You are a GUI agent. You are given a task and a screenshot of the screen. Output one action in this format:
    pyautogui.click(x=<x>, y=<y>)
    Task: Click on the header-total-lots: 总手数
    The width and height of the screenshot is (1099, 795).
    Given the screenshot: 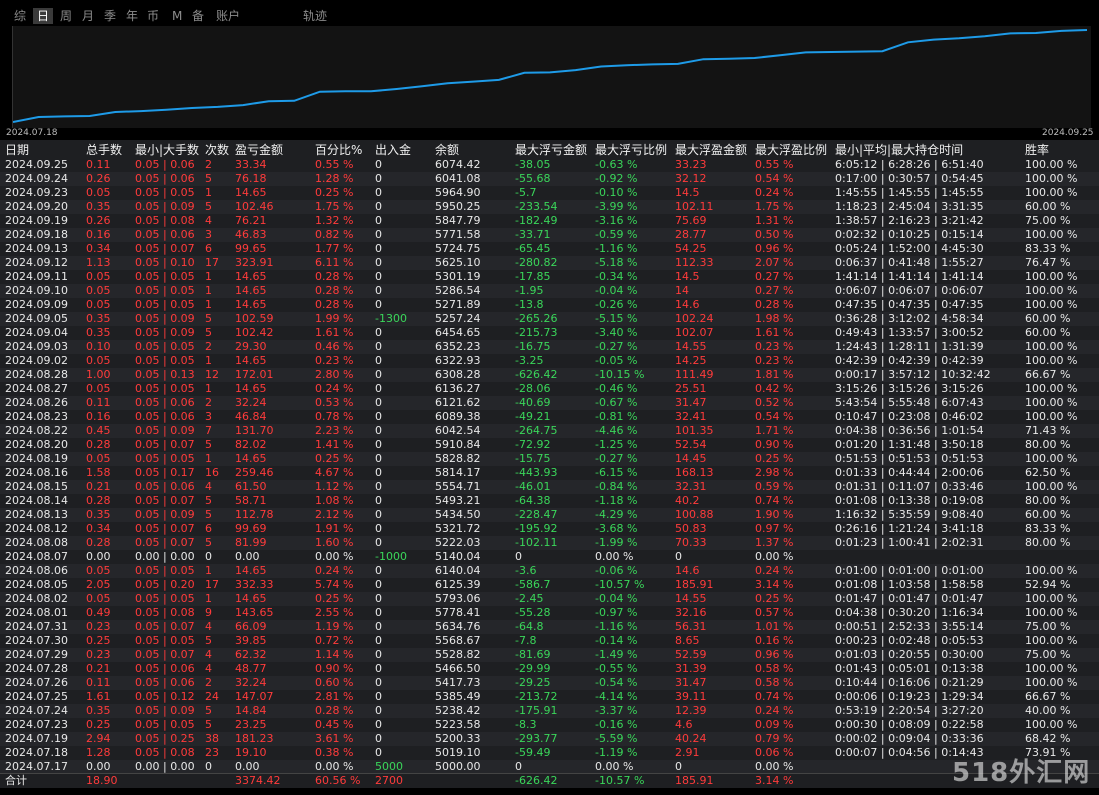 What is the action you would take?
    pyautogui.click(x=104, y=150)
    